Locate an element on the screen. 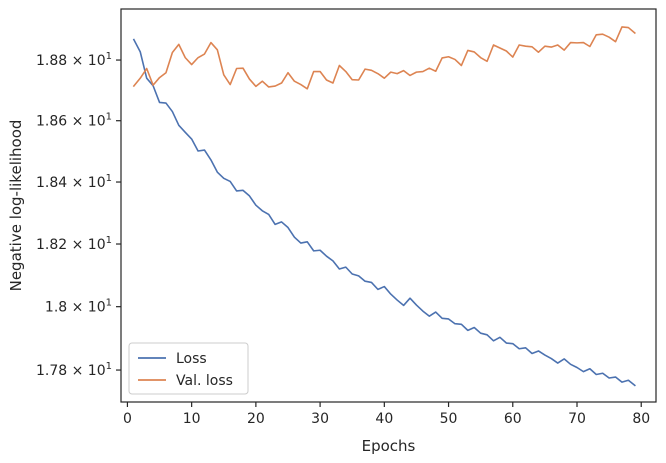 This screenshot has width=666, height=463. x-tick-label: 10 is located at coordinates (192, 419).